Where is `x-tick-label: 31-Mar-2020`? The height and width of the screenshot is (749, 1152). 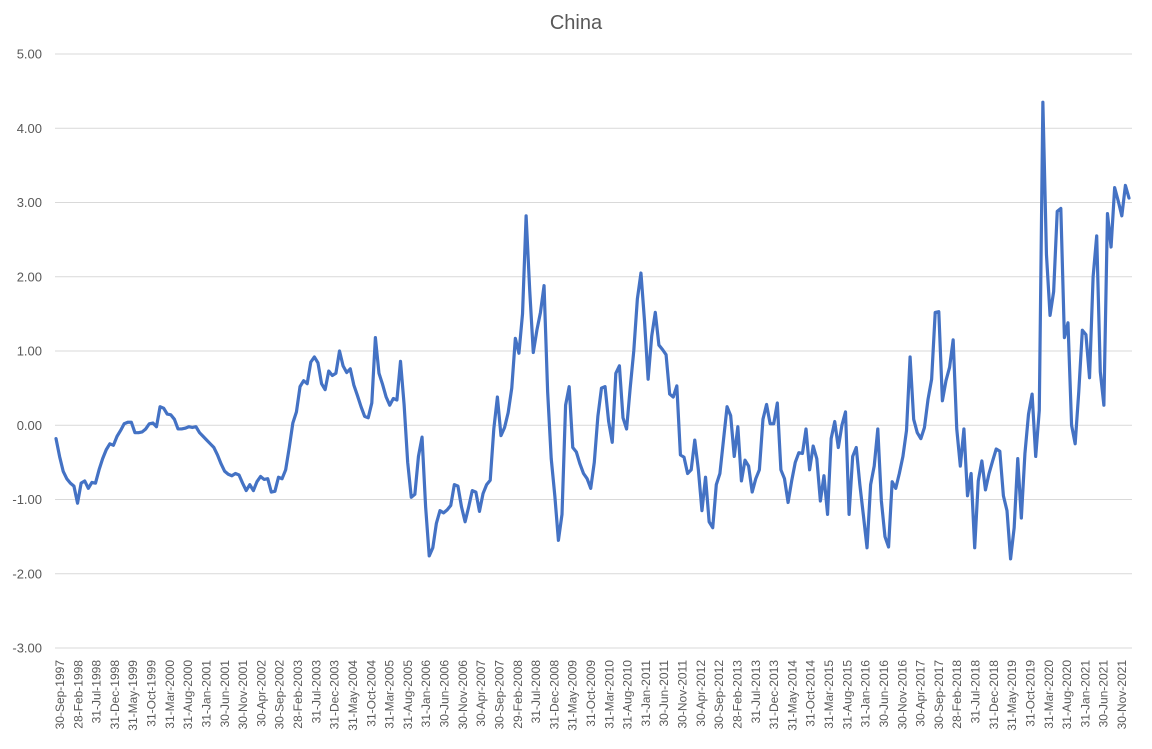 x-tick-label: 31-Mar-2020 is located at coordinates (1049, 694).